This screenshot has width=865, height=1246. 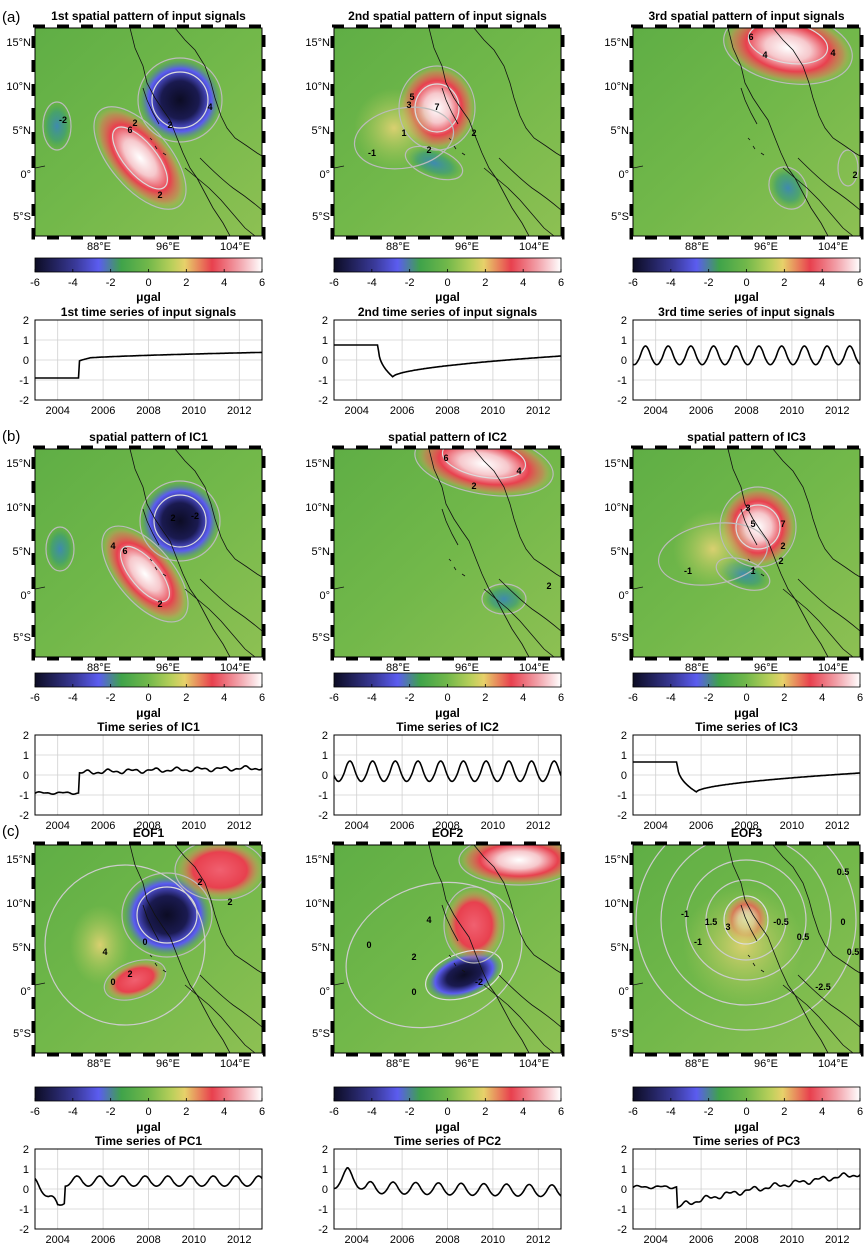 I want to click on lat-tick-label: 15°N, so click(x=18, y=464).